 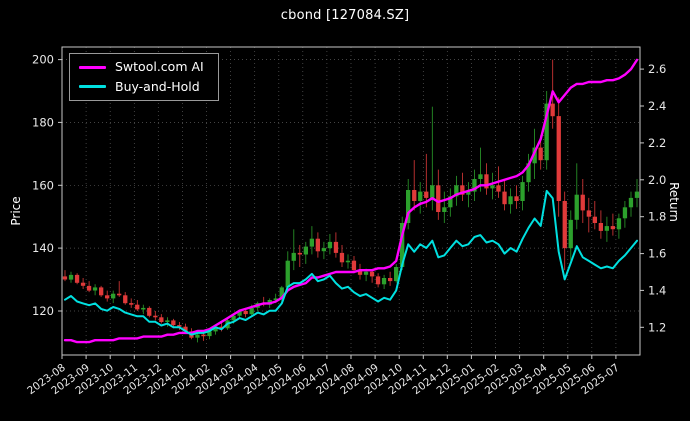 What do you see at coordinates (43, 248) in the screenshot?
I see `price-tick-label: 140` at bounding box center [43, 248].